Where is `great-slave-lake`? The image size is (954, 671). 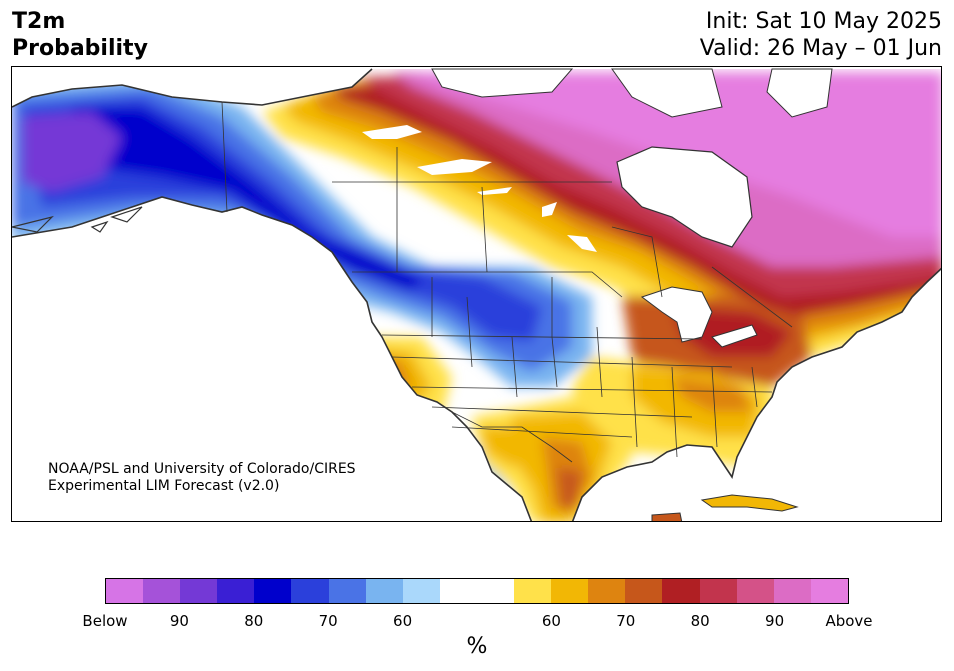 great-slave-lake is located at coordinates (392, 132).